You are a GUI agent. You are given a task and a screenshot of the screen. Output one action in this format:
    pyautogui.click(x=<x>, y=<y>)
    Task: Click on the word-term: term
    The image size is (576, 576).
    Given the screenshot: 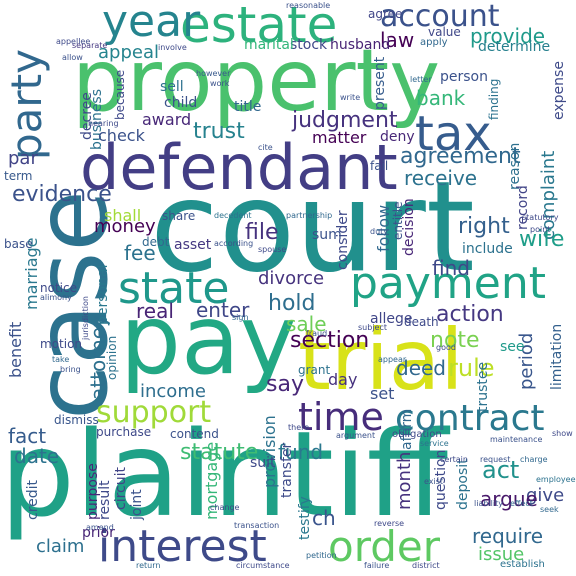 What is the action you would take?
    pyautogui.click(x=18, y=176)
    